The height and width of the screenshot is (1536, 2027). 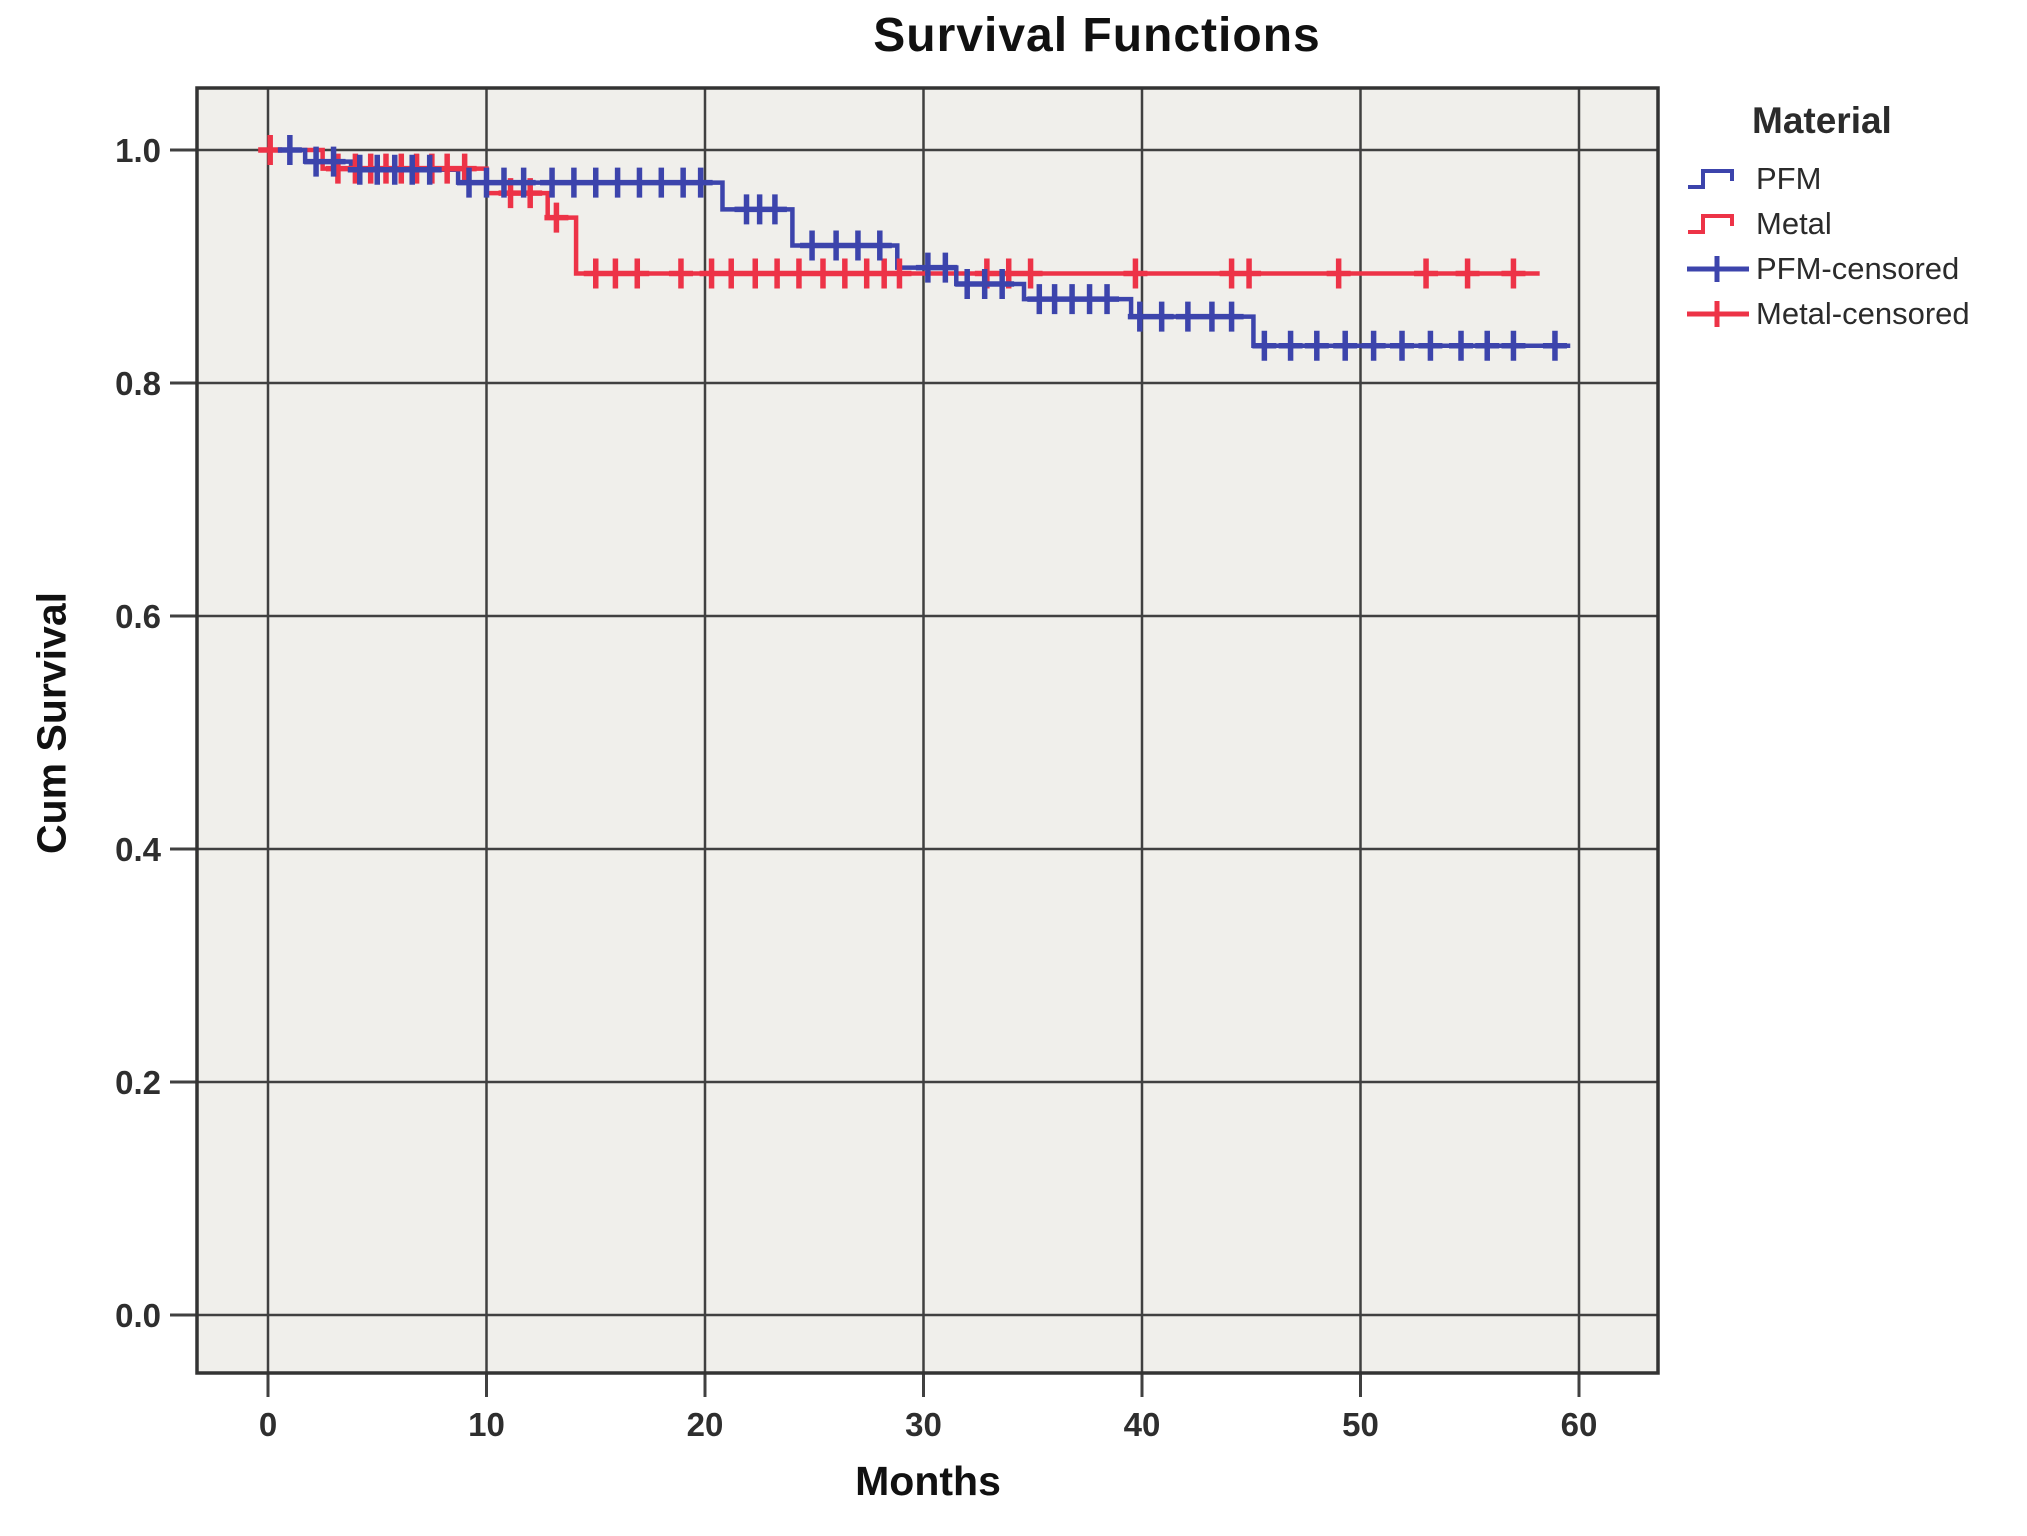 What do you see at coordinates (138, 1315) in the screenshot?
I see `y-tick-label: 0.0` at bounding box center [138, 1315].